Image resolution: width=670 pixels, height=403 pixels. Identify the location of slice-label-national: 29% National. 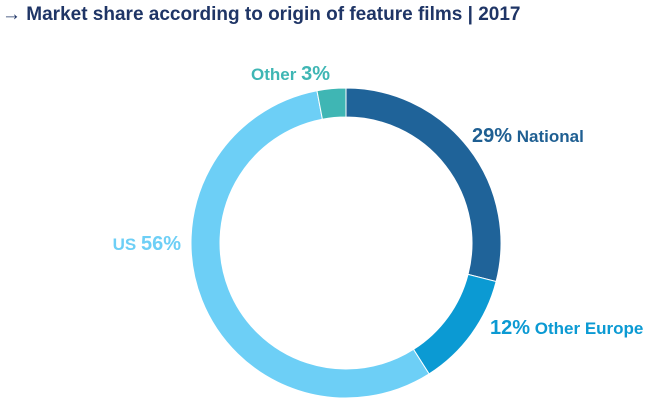
(528, 136).